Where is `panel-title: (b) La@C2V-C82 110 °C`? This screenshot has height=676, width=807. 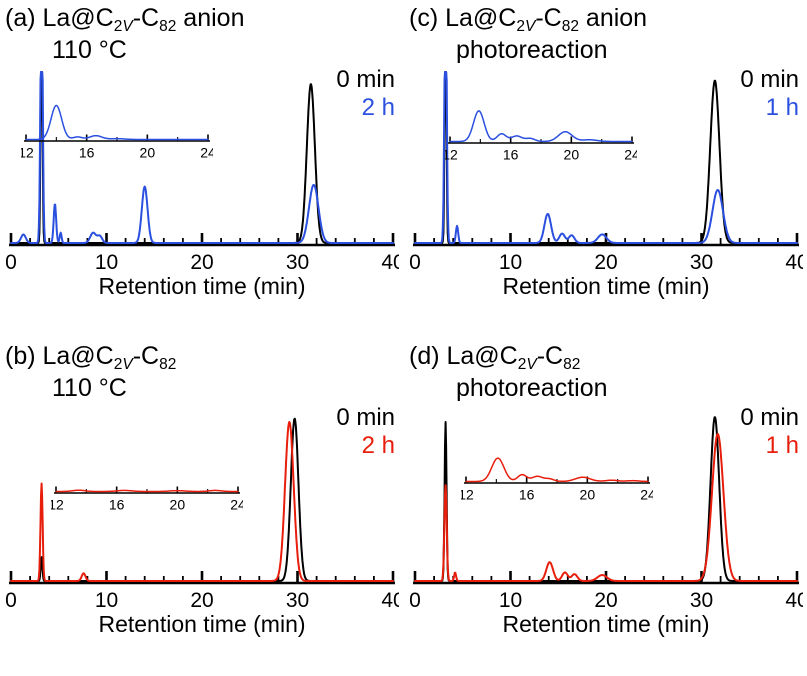 panel-title: (b) La@C2V-C82 110 °C is located at coordinates (203, 372).